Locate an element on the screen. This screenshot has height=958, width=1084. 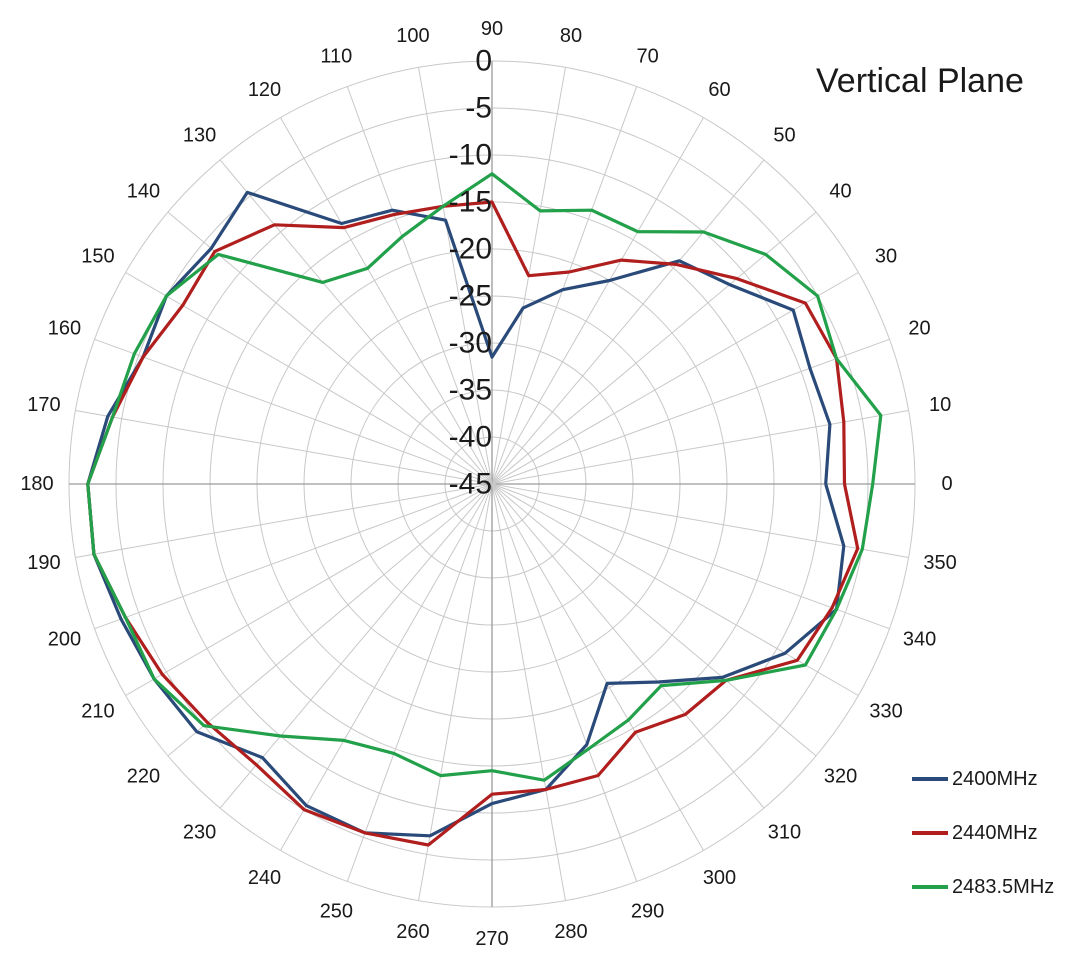
legend-item: 2400MHz is located at coordinates (983, 779).